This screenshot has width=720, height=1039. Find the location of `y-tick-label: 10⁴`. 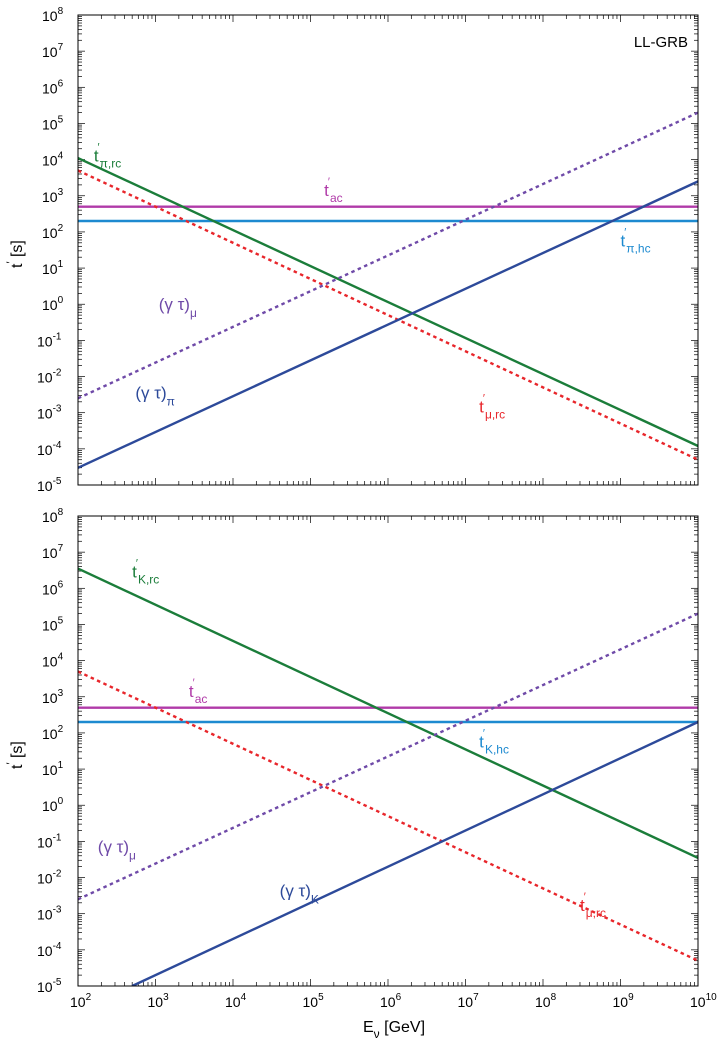

y-tick-label: 10⁴ is located at coordinates (53, 160).